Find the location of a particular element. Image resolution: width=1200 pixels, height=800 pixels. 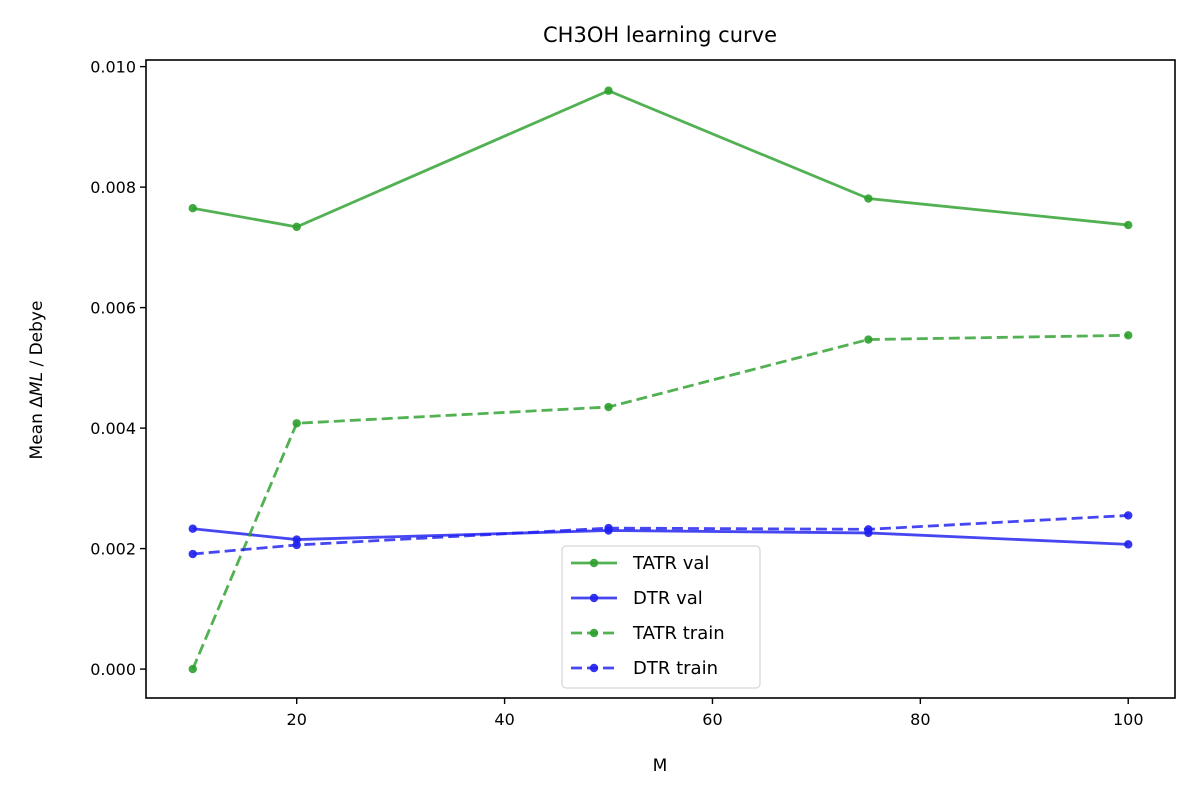

legend-frame is located at coordinates (661, 617).